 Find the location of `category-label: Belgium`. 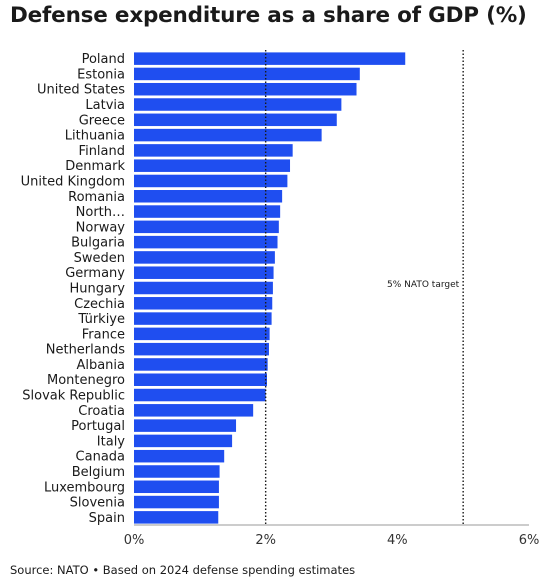

category-label: Belgium is located at coordinates (98, 472).